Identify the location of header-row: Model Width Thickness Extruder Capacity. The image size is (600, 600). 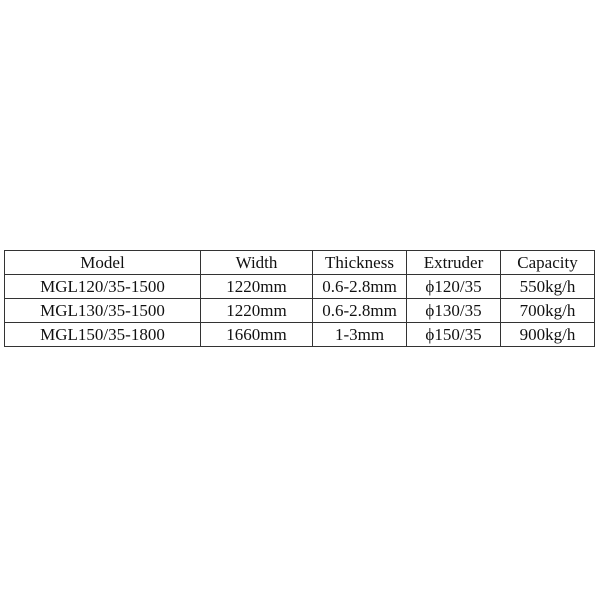
(299, 262).